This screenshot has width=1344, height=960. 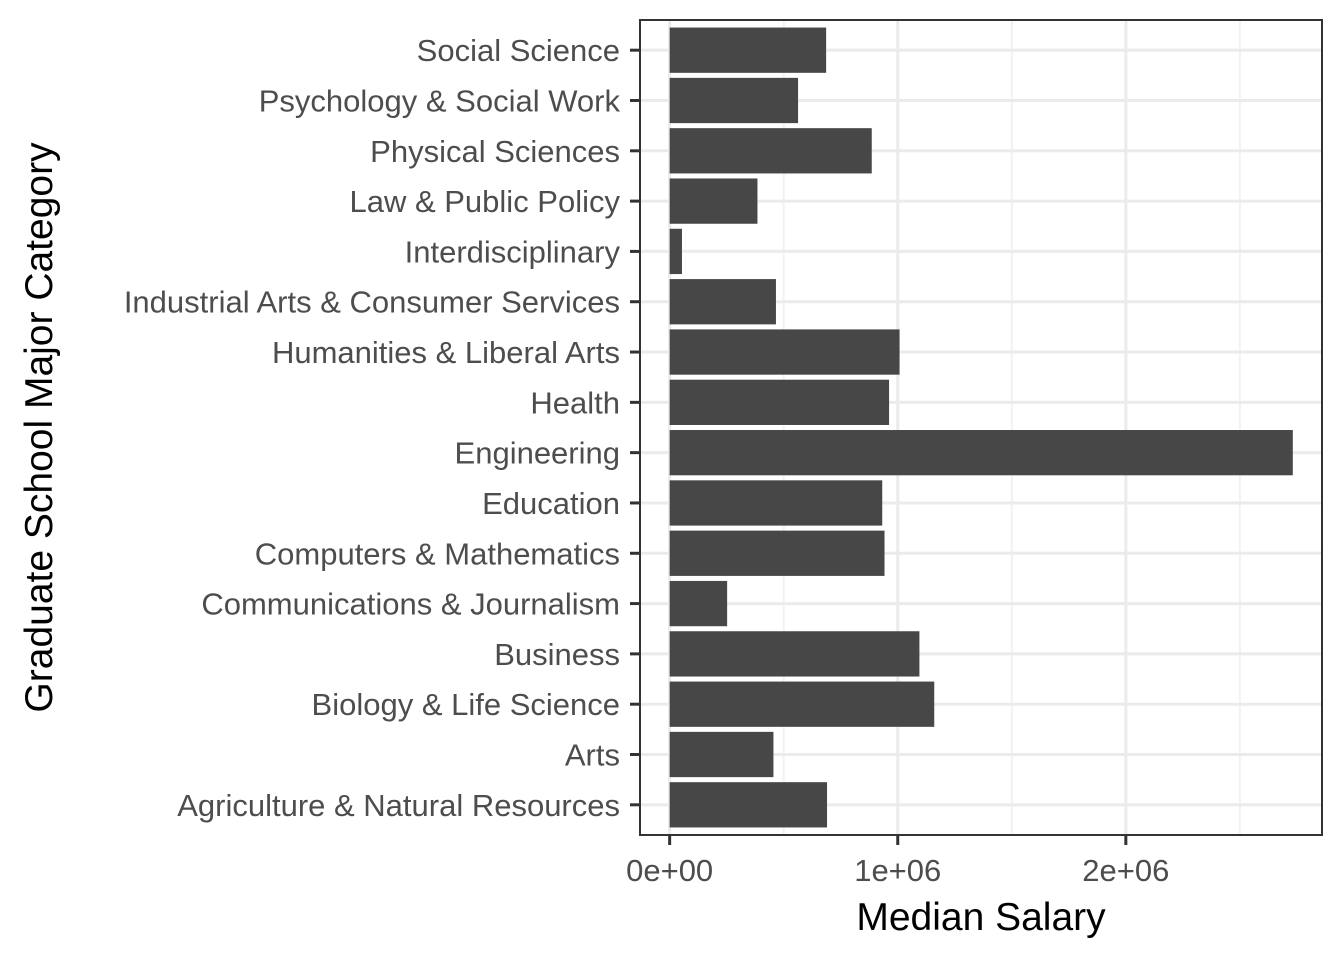 What do you see at coordinates (466, 704) in the screenshot?
I see `y-tick-label: Biology & Life Science` at bounding box center [466, 704].